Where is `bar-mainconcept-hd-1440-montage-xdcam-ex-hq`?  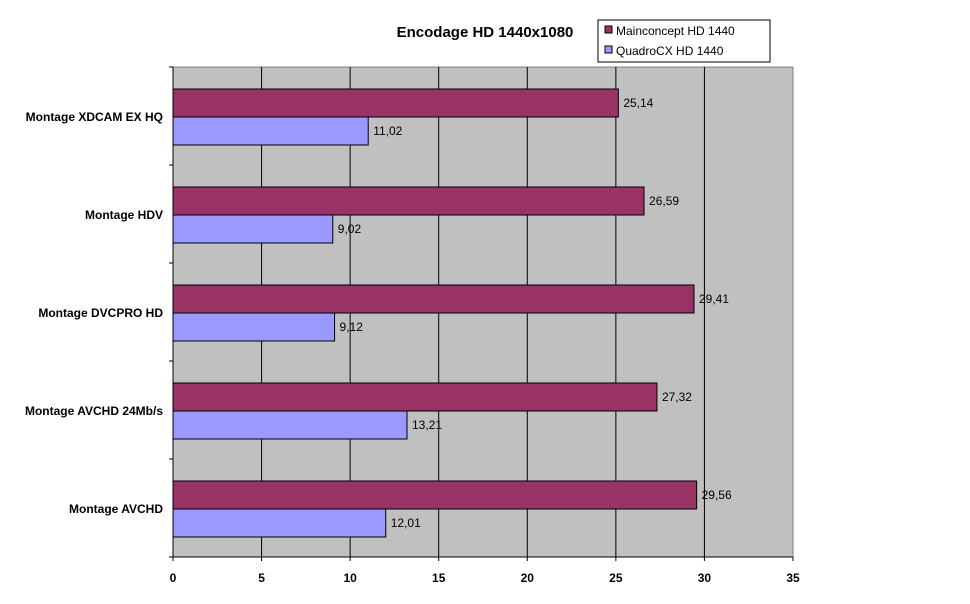
bar-mainconcept-hd-1440-montage-xdcam-ex-hq is located at coordinates (395, 103).